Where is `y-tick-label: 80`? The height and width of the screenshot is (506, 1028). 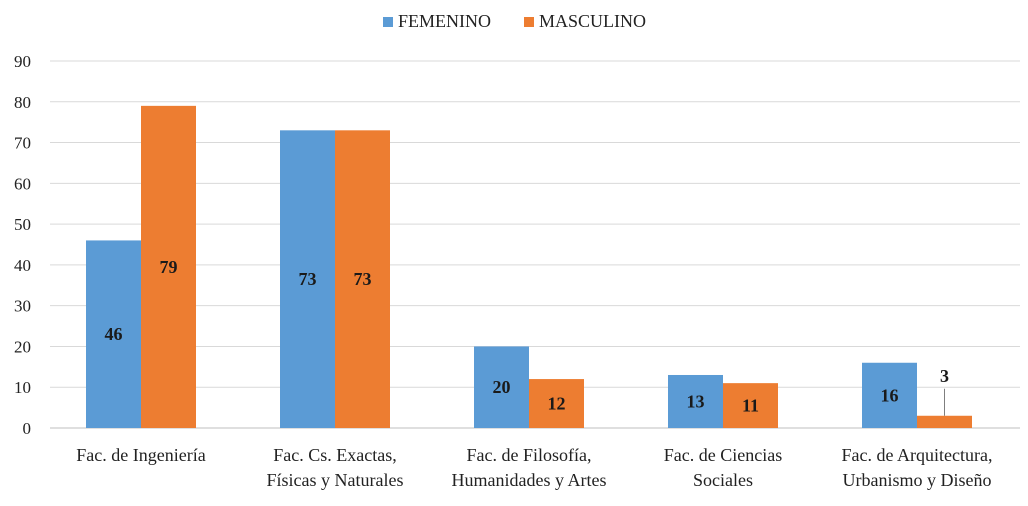
y-tick-label: 80 is located at coordinates (22, 102).